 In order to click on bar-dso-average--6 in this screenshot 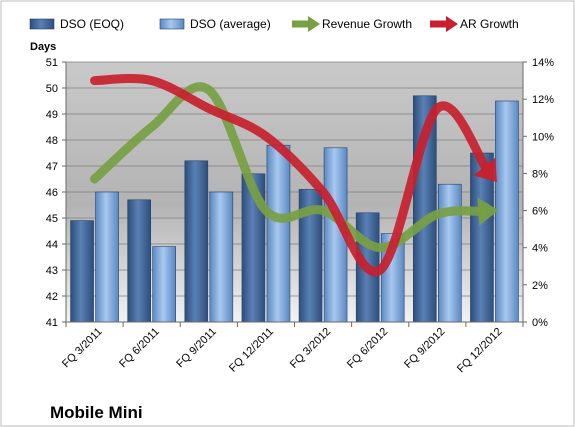, I will do `click(450, 253)`.